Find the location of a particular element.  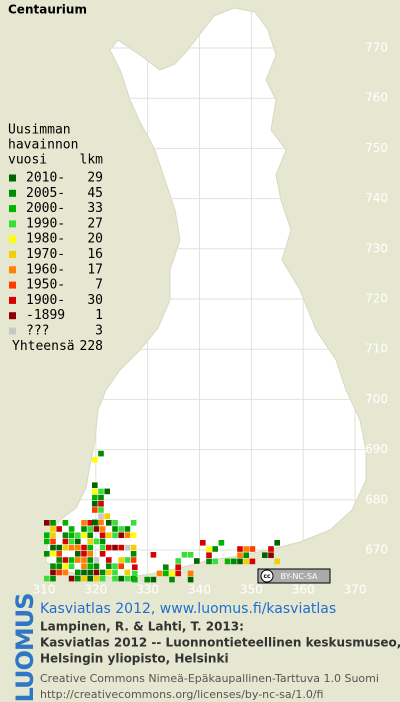

legend-count: 17 is located at coordinates (95, 269).